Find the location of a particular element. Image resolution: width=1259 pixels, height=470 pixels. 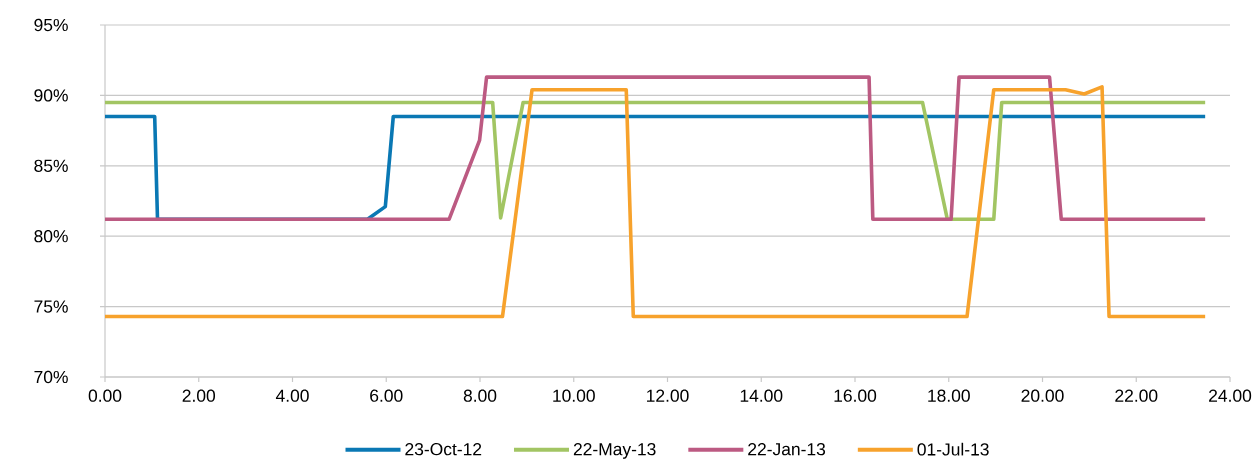

legend-label: 22-May-13 is located at coordinates (614, 451).